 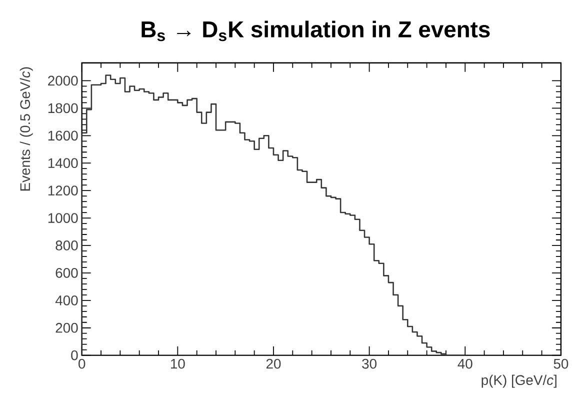 What do you see at coordinates (63, 81) in the screenshot?
I see `y-tick-label: 2000` at bounding box center [63, 81].